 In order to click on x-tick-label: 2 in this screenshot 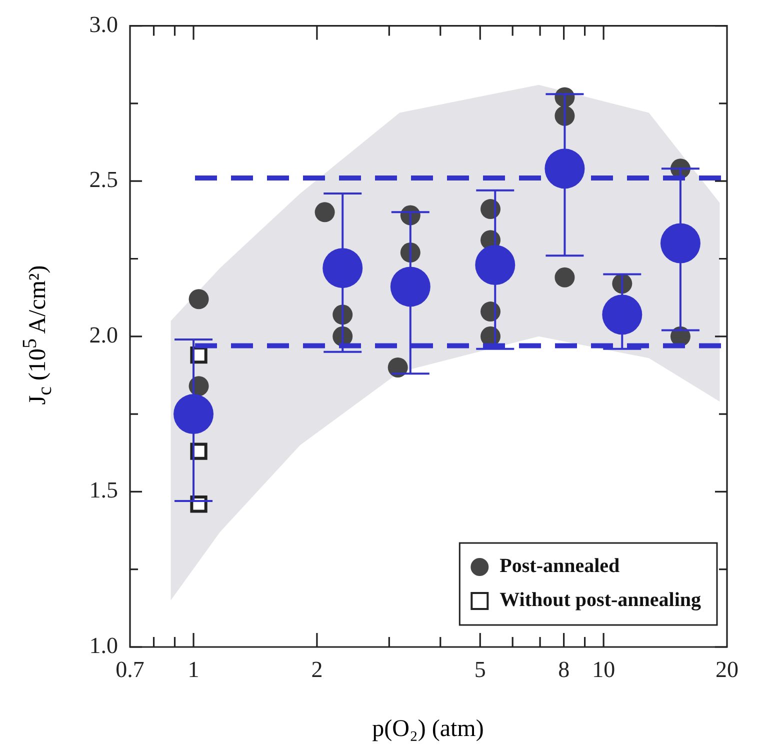, I will do `click(317, 669)`.